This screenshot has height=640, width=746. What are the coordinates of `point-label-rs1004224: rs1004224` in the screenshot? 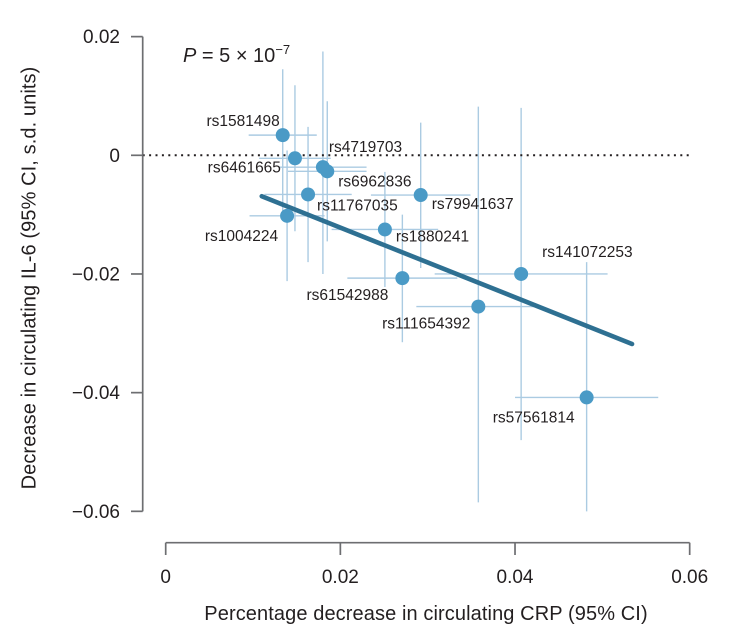 It's located at (242, 236).